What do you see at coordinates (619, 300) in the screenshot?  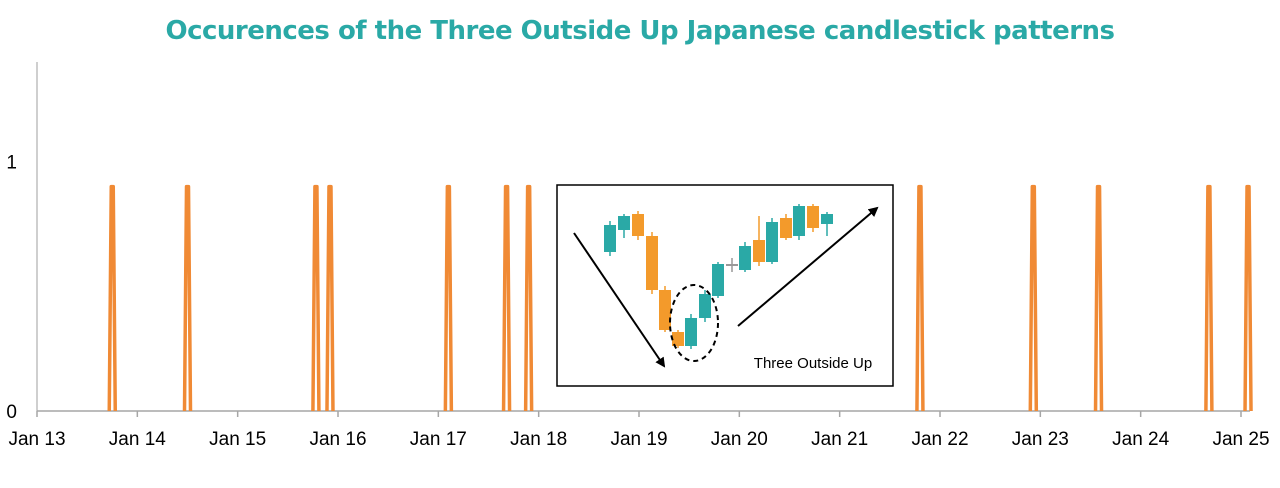 I see `inset-down-arrow` at bounding box center [619, 300].